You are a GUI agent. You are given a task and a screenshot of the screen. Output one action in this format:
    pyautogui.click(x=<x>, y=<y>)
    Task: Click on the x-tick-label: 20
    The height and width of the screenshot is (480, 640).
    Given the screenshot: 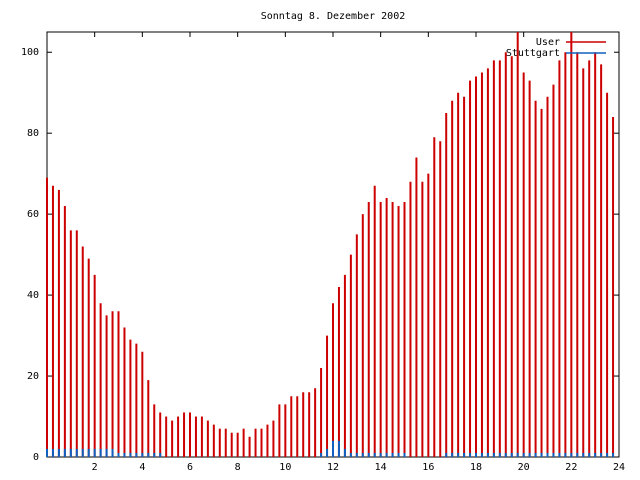 What is the action you would take?
    pyautogui.click(x=524, y=467)
    